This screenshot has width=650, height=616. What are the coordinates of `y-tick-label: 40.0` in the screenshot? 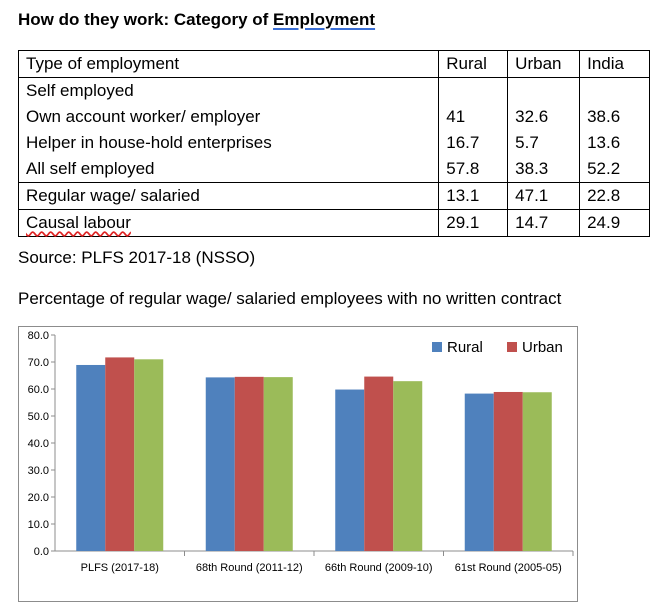 It's located at (38, 444).